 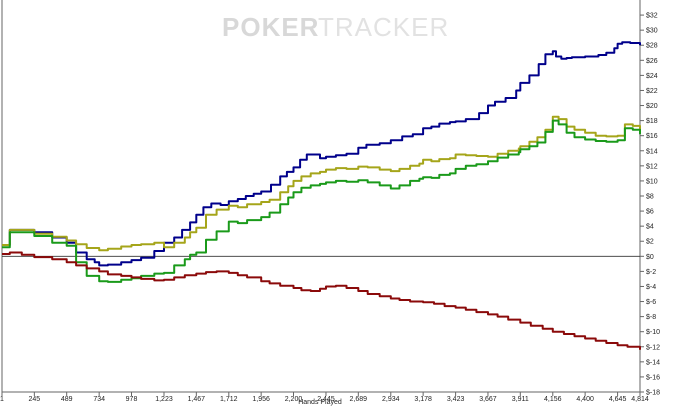 What do you see at coordinates (653, 362) in the screenshot?
I see `y-tick-label: $-14` at bounding box center [653, 362].